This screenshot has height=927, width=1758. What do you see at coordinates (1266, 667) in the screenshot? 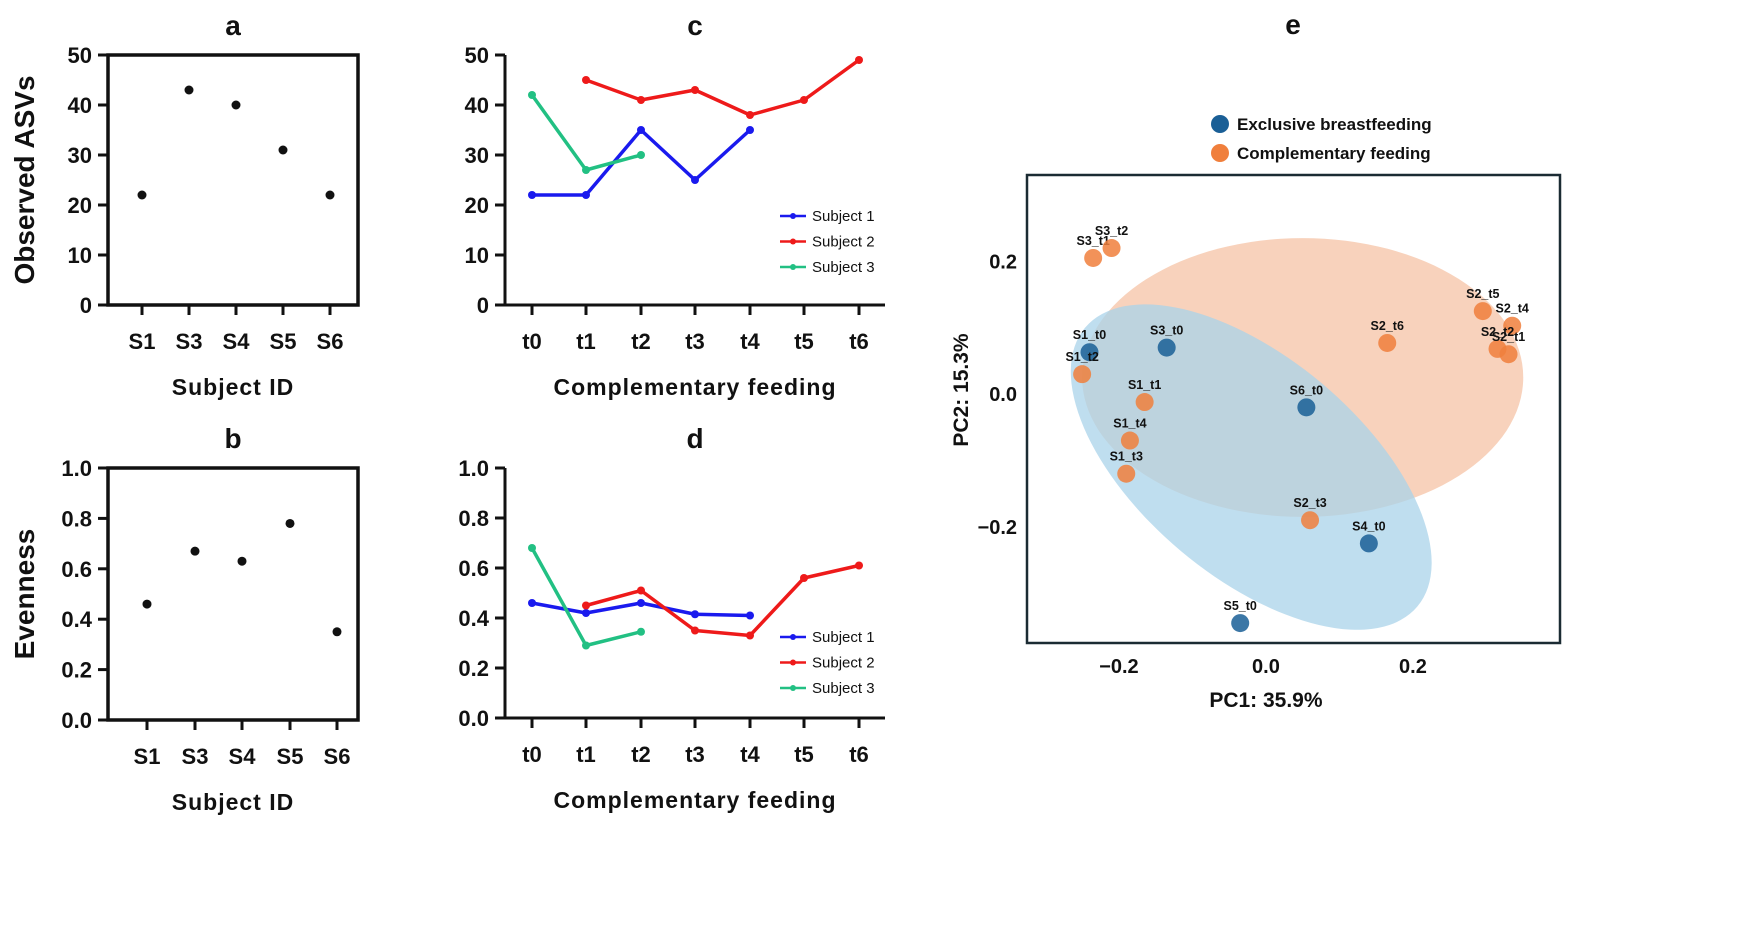
I see `x-tick-label: 0.0` at bounding box center [1266, 667].